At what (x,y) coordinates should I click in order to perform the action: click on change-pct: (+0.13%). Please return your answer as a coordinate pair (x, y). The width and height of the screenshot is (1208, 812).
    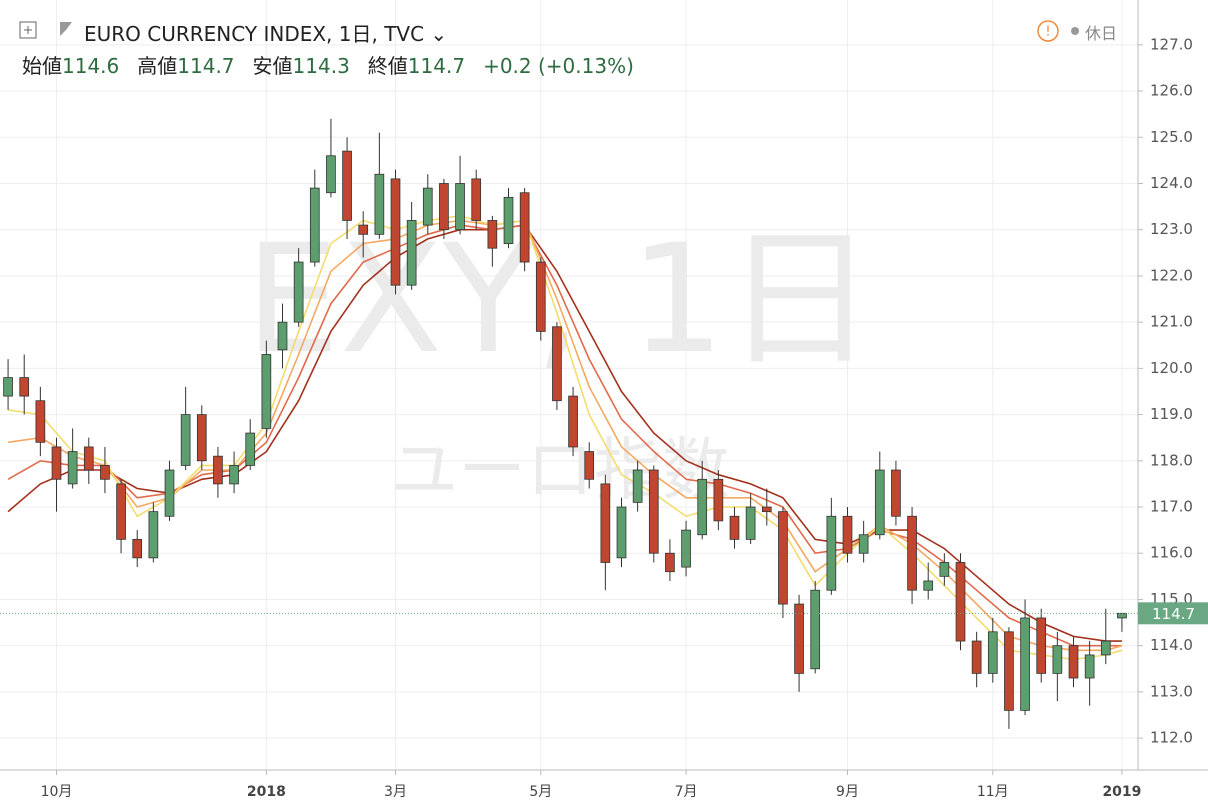
    Looking at the image, I should click on (586, 66).